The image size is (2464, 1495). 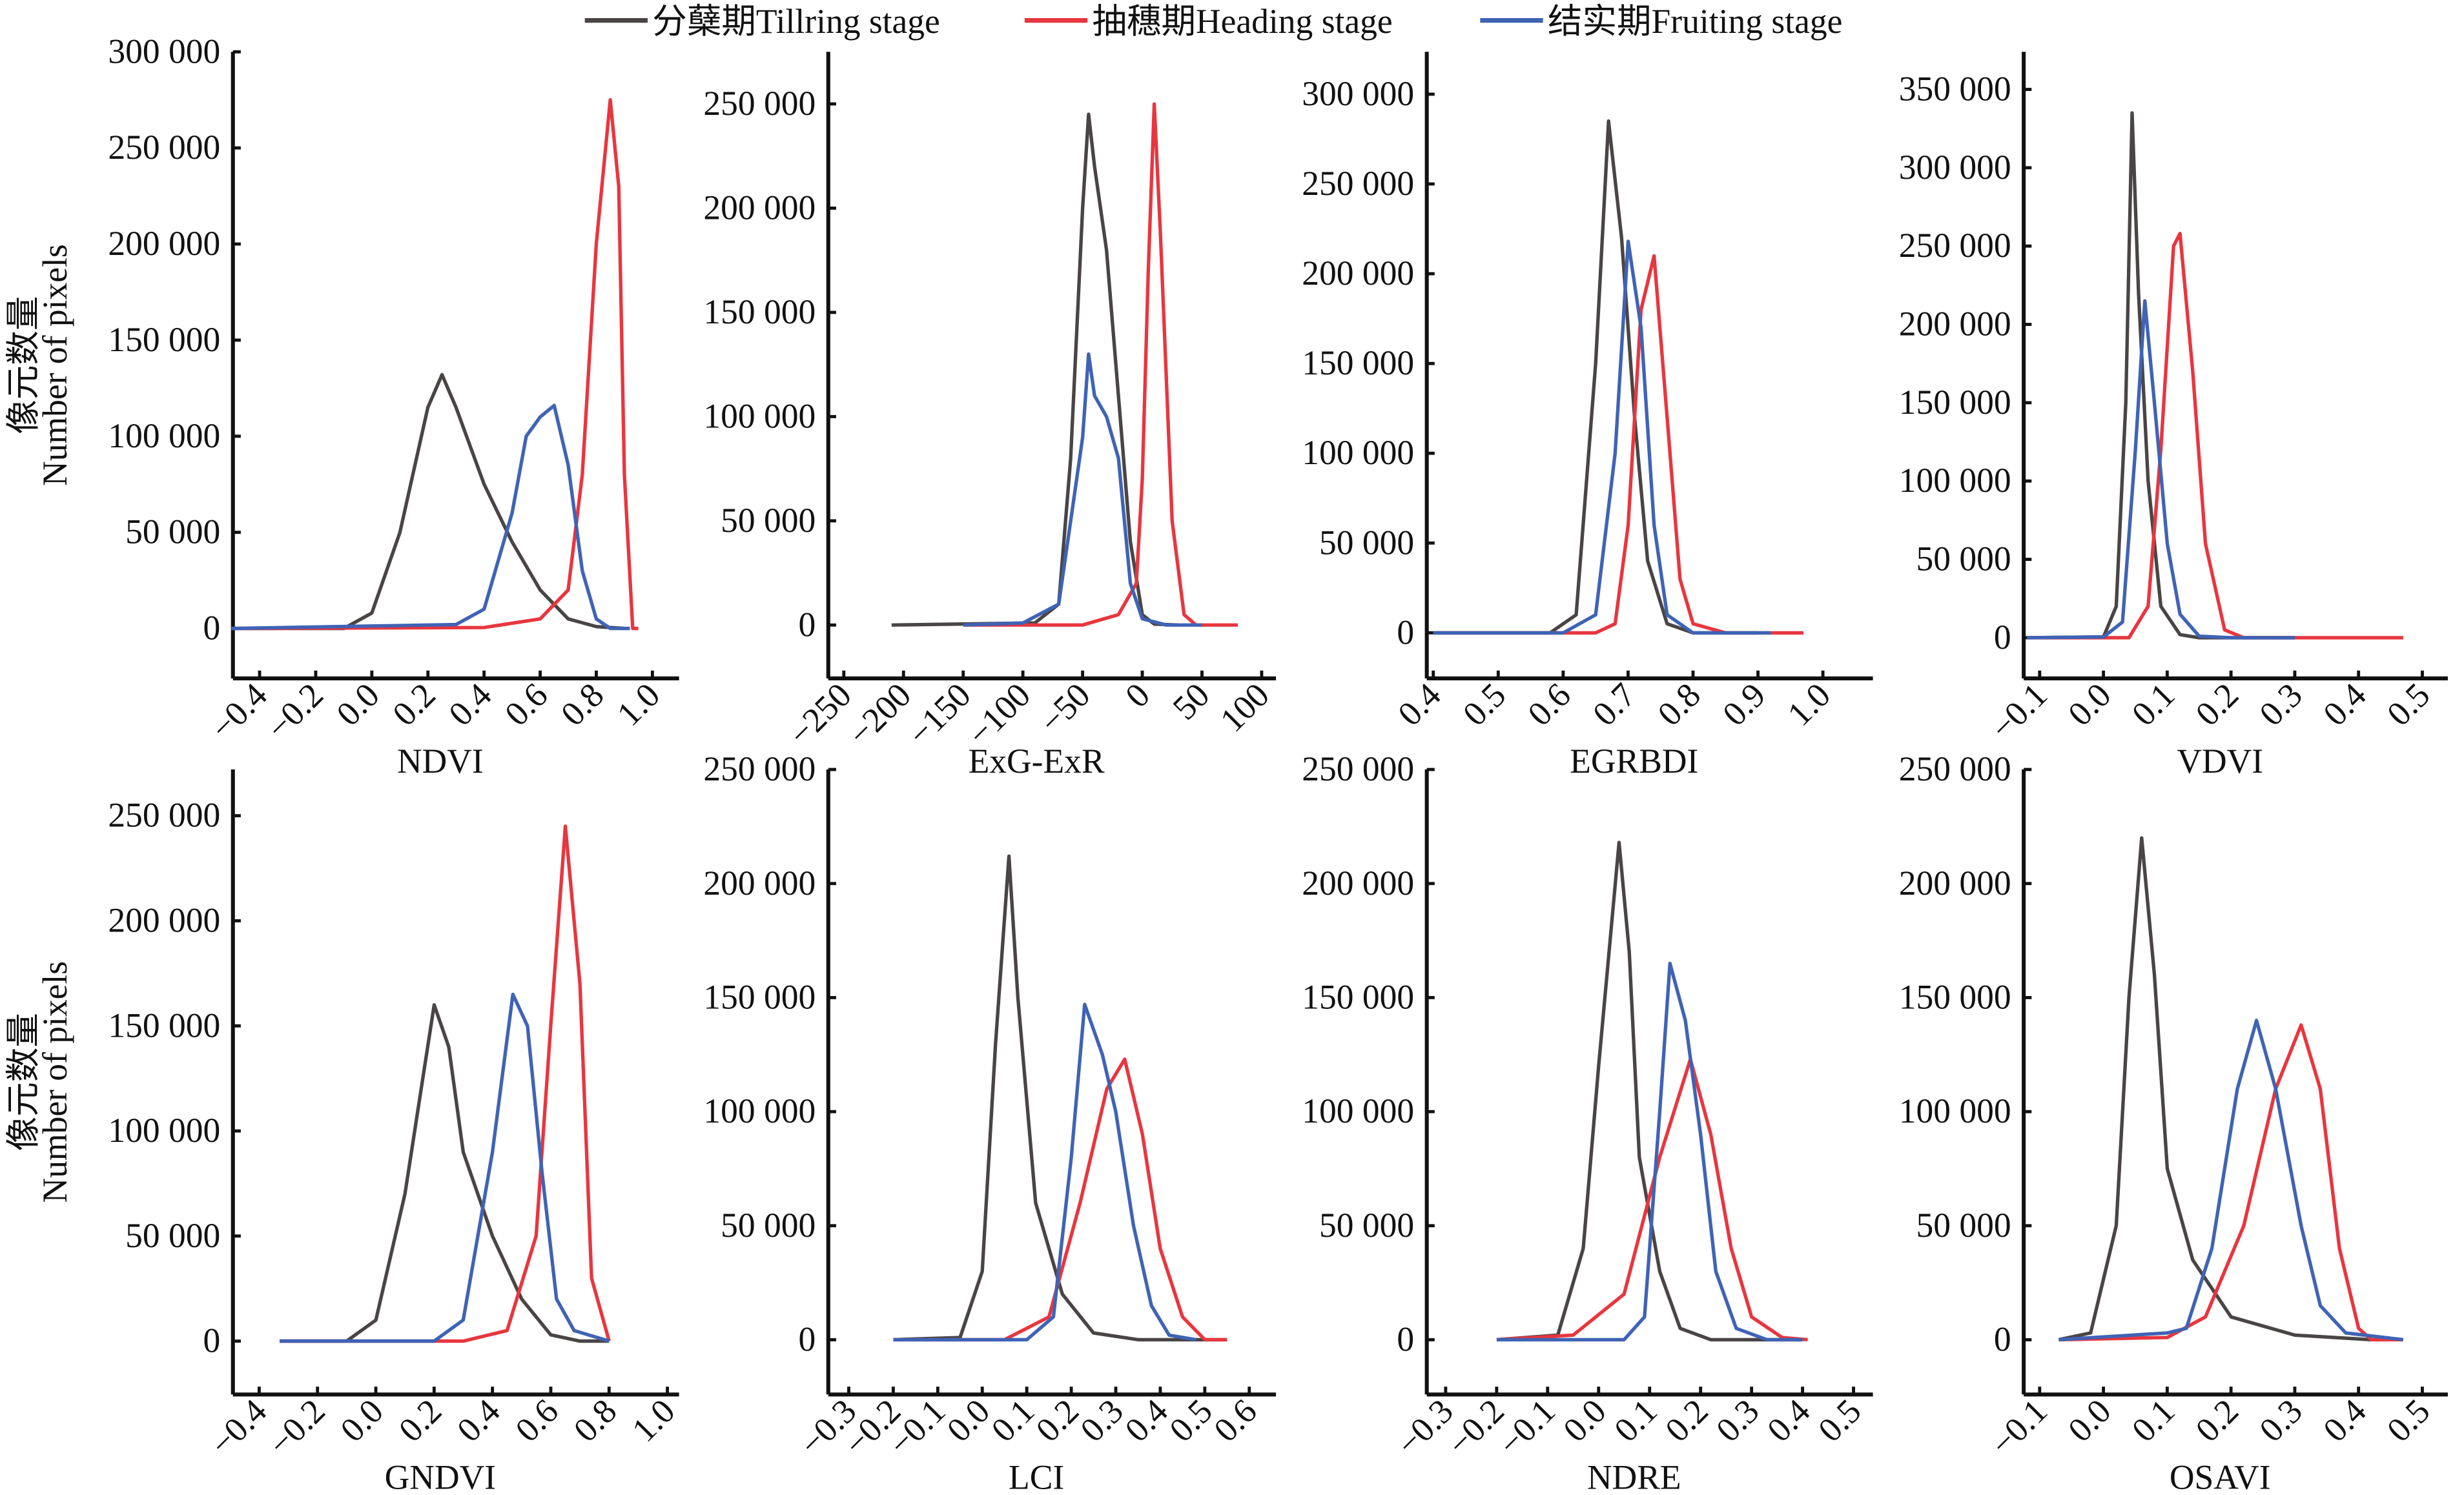 I want to click on y-axis-label-en: Number of pixels, so click(x=55, y=365).